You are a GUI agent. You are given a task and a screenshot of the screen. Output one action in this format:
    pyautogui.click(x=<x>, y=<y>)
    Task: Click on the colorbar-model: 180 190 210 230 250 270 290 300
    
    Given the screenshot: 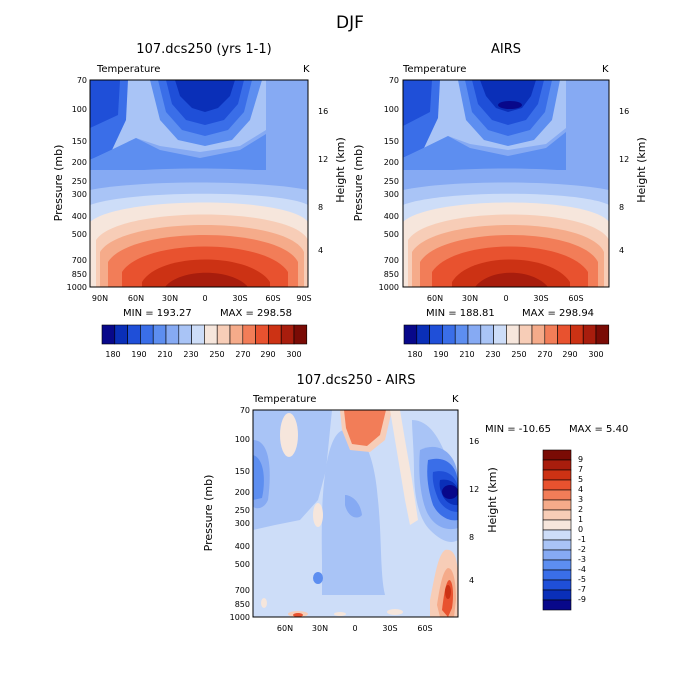 What is the action you would take?
    pyautogui.click(x=204, y=341)
    